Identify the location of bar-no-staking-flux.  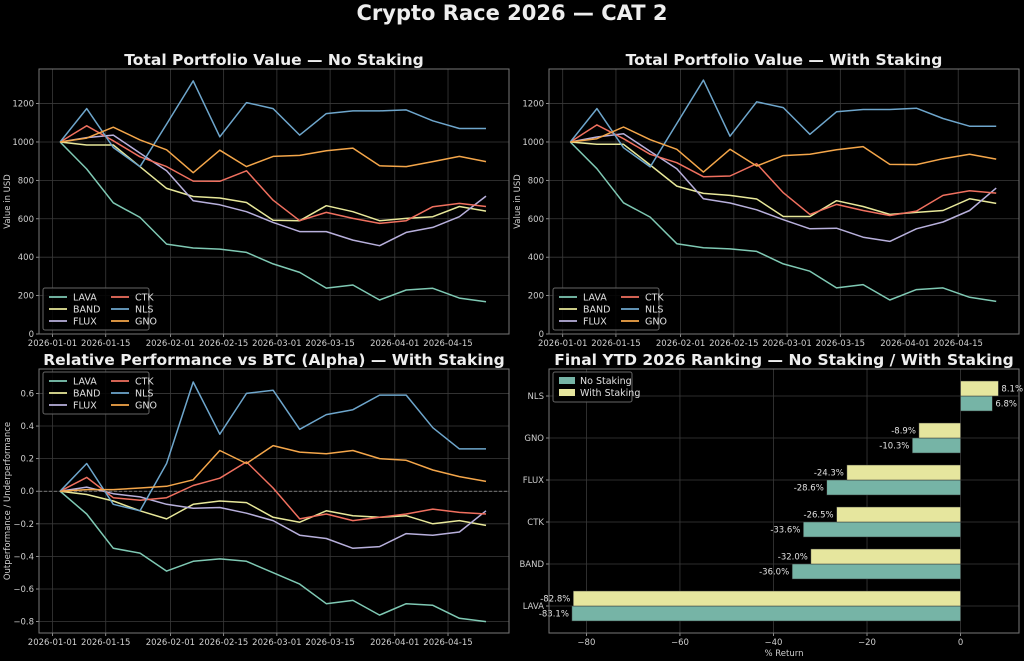
(893, 487).